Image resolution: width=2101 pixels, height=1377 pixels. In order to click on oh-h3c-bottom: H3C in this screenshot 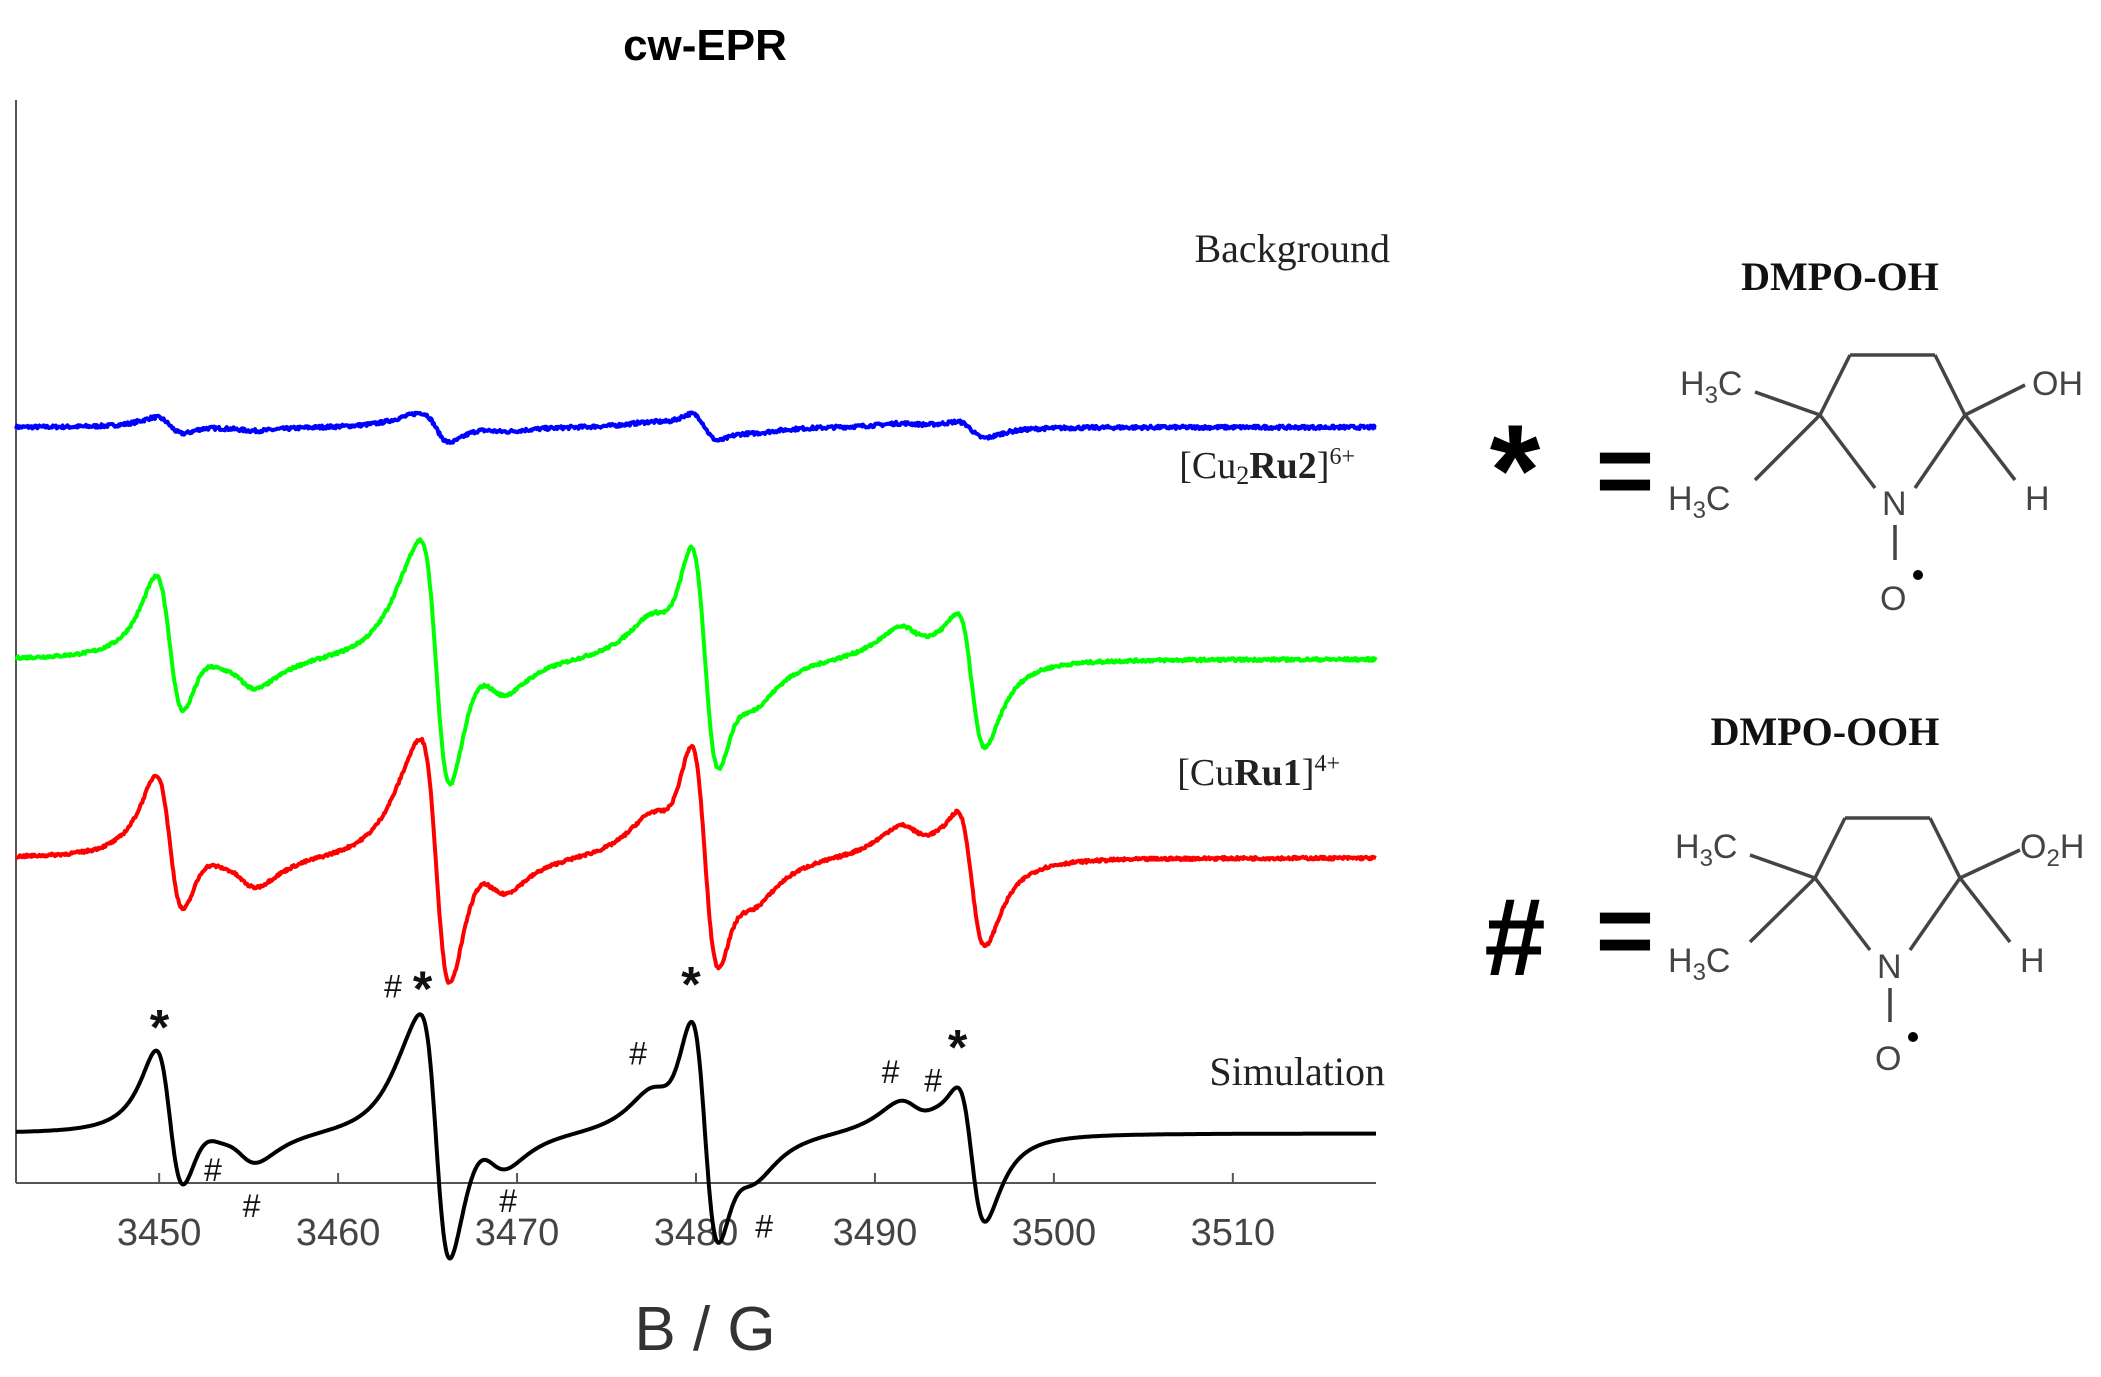, I will do `click(1699, 502)`.